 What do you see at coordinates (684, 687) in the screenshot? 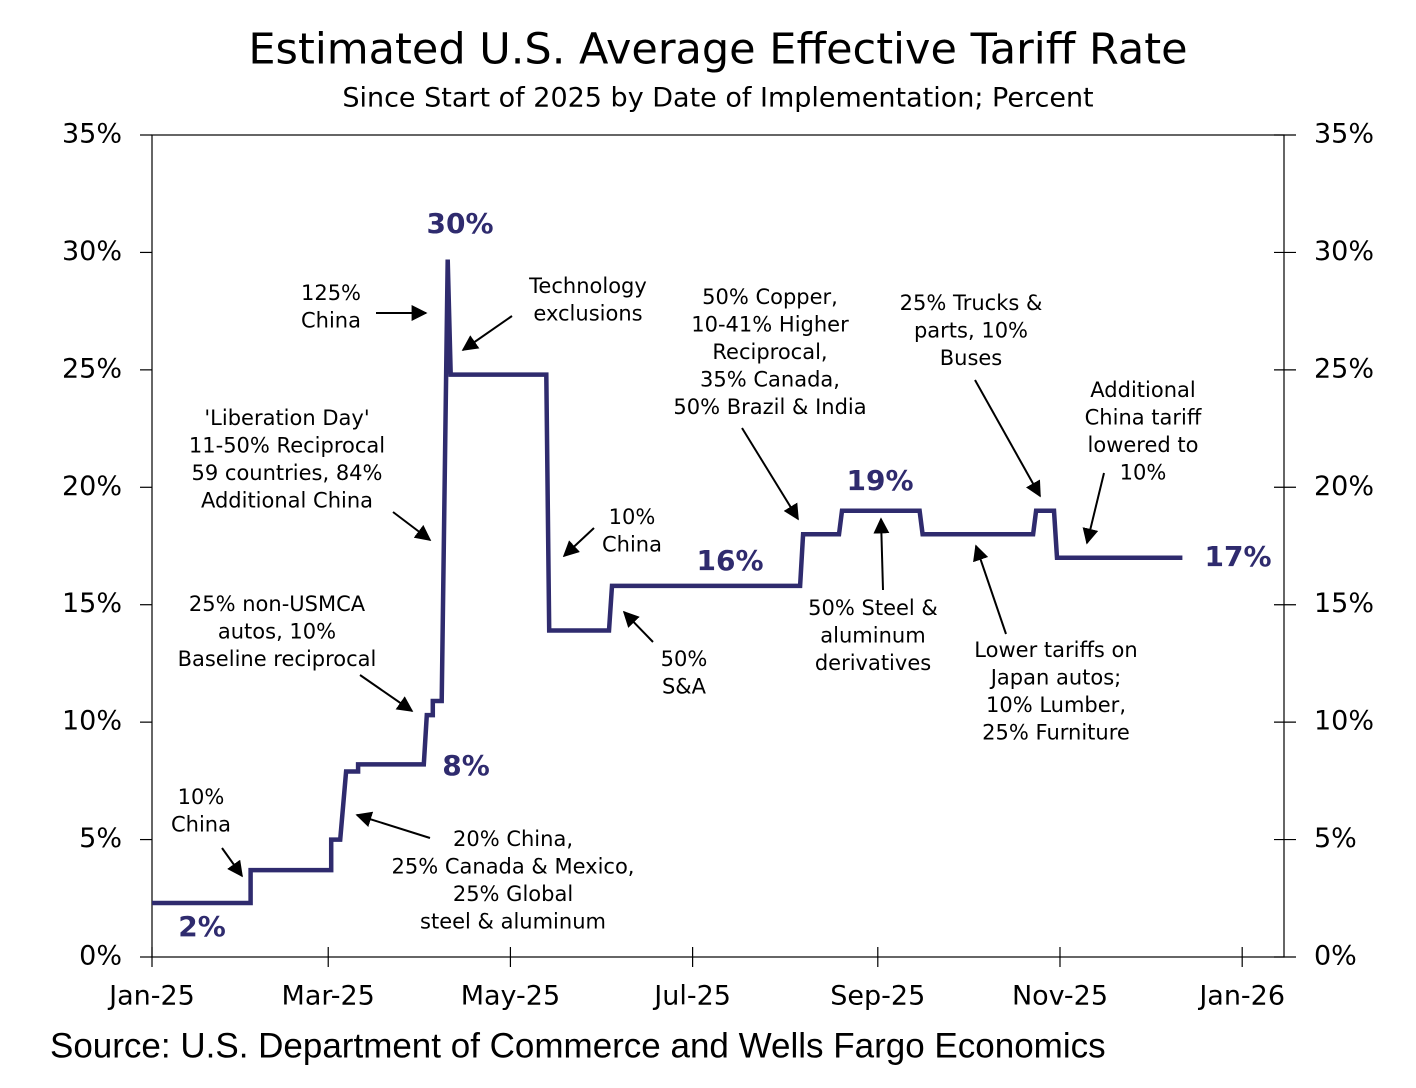
I see `annotation: S&A` at bounding box center [684, 687].